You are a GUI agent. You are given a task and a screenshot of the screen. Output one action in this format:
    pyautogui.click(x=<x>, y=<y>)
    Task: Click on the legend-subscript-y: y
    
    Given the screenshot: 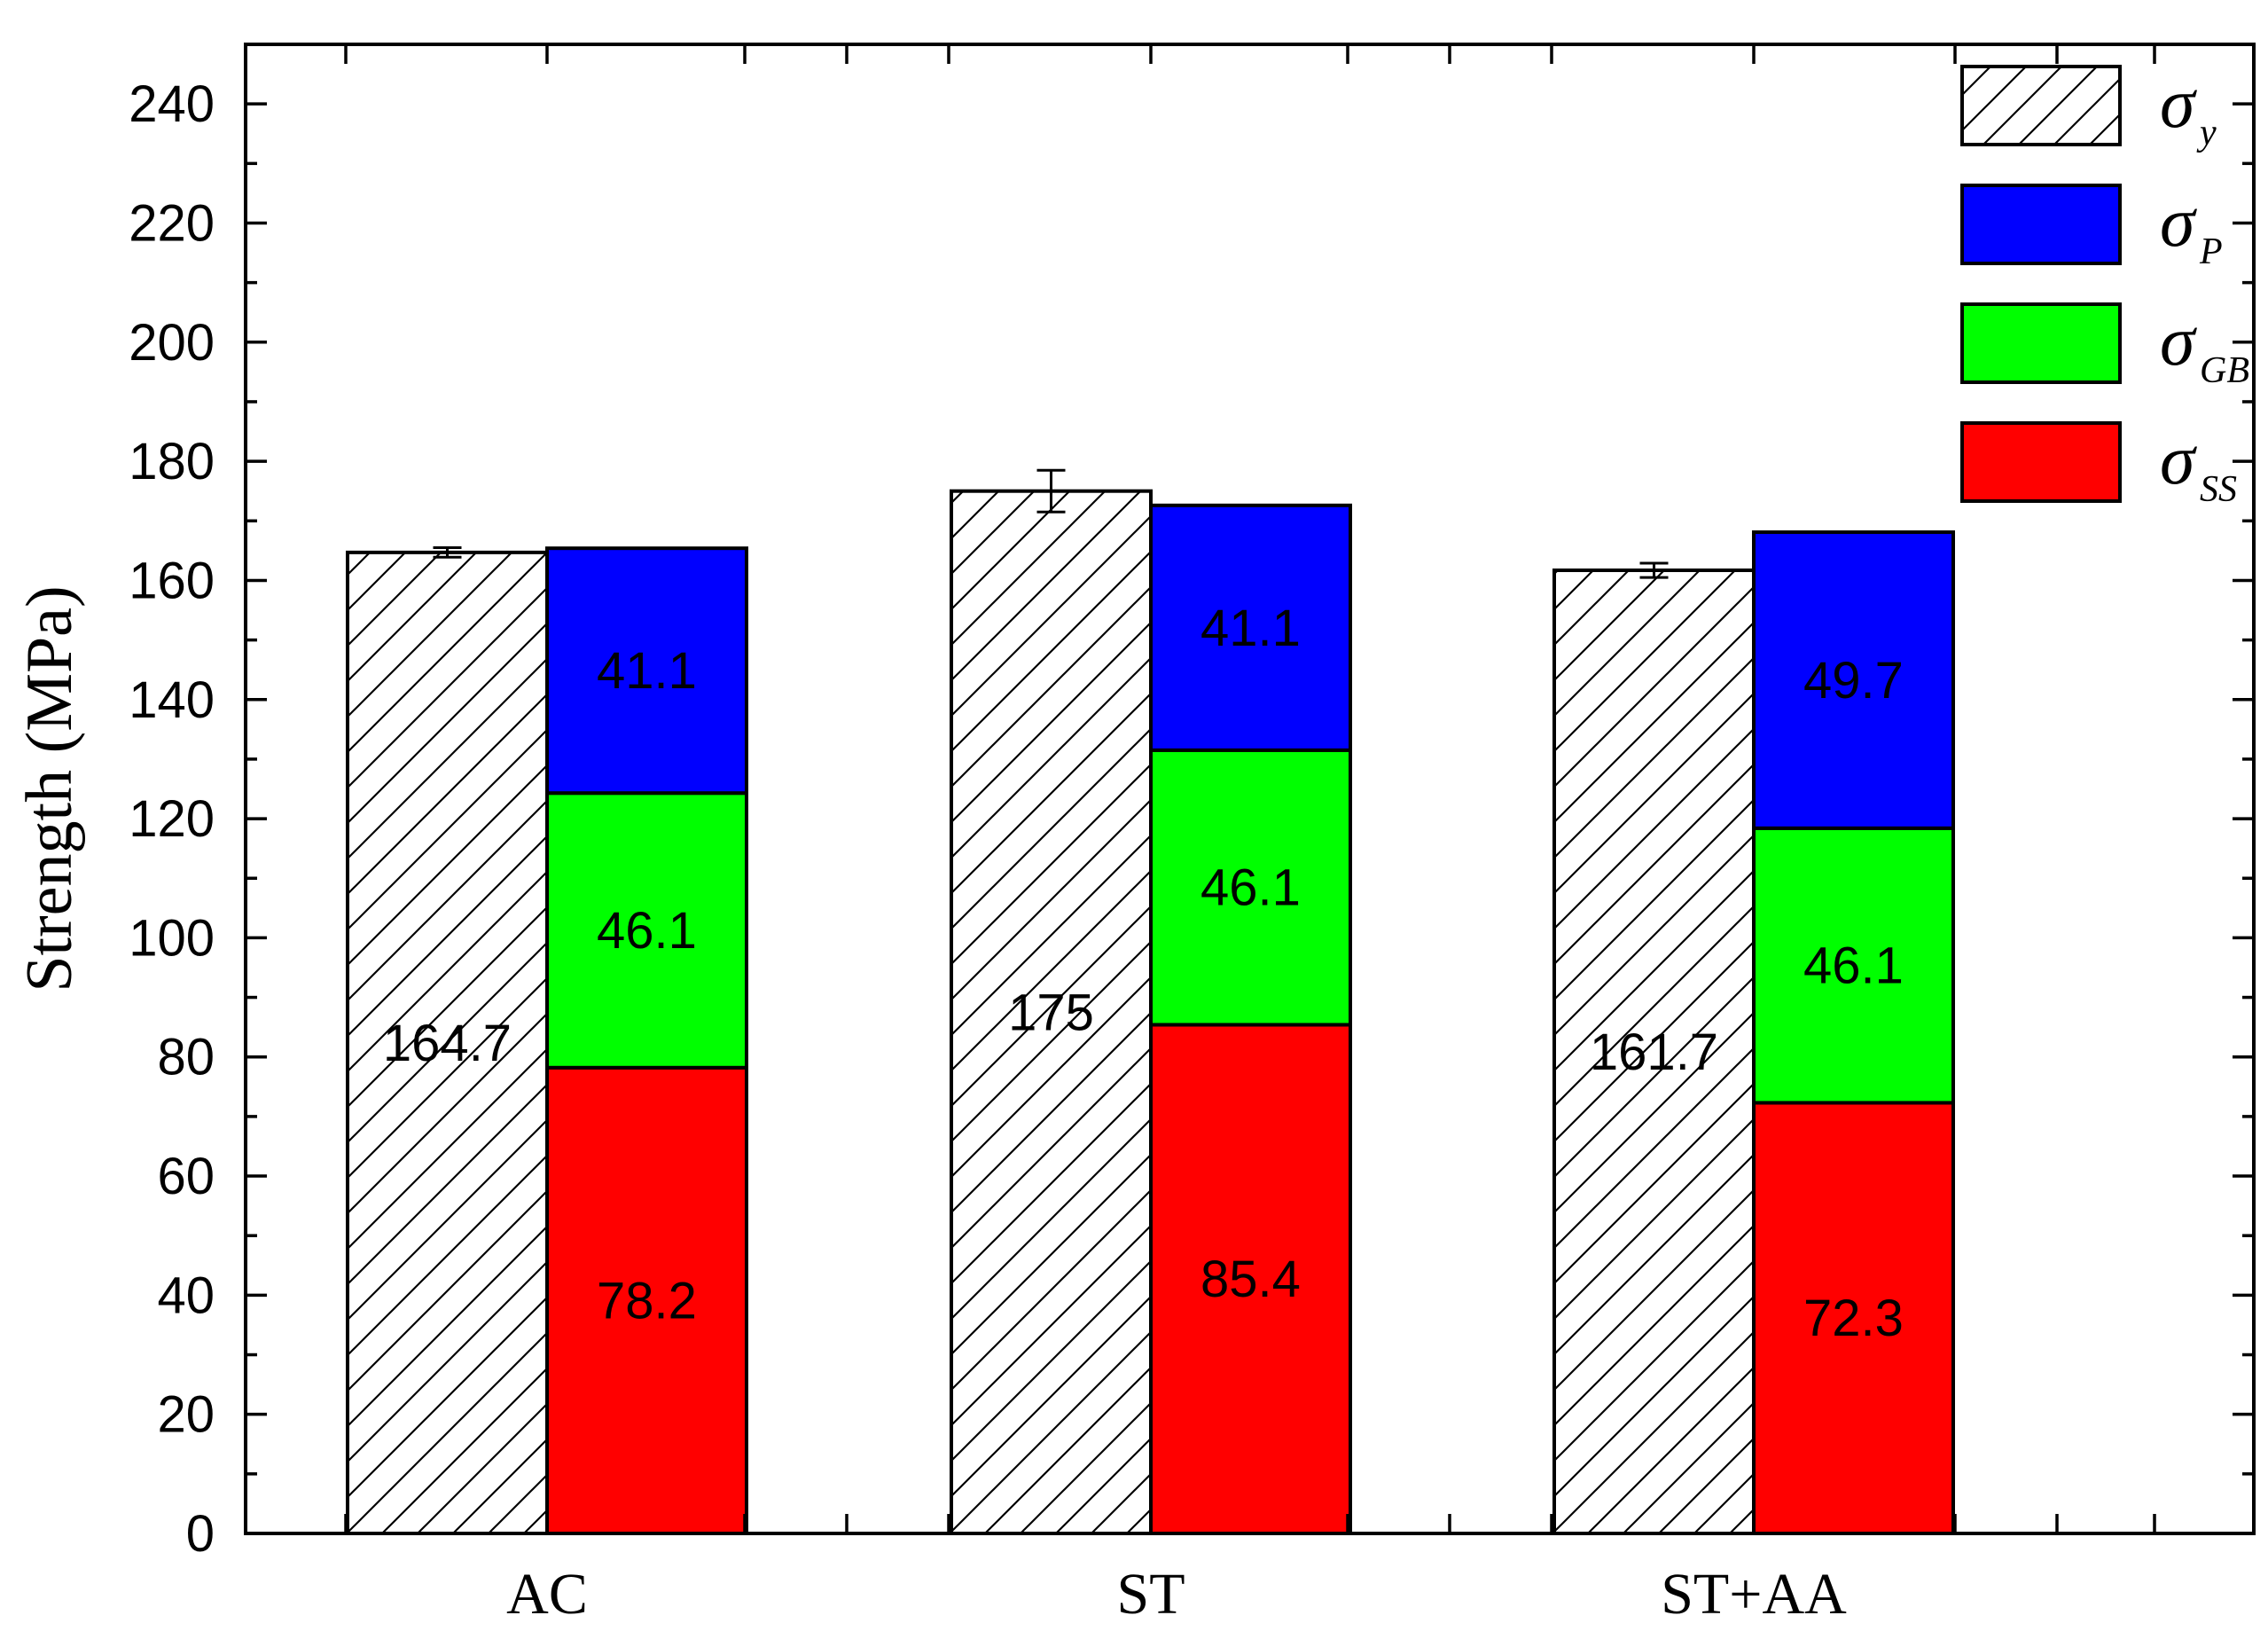 What is the action you would take?
    pyautogui.click(x=2206, y=133)
    